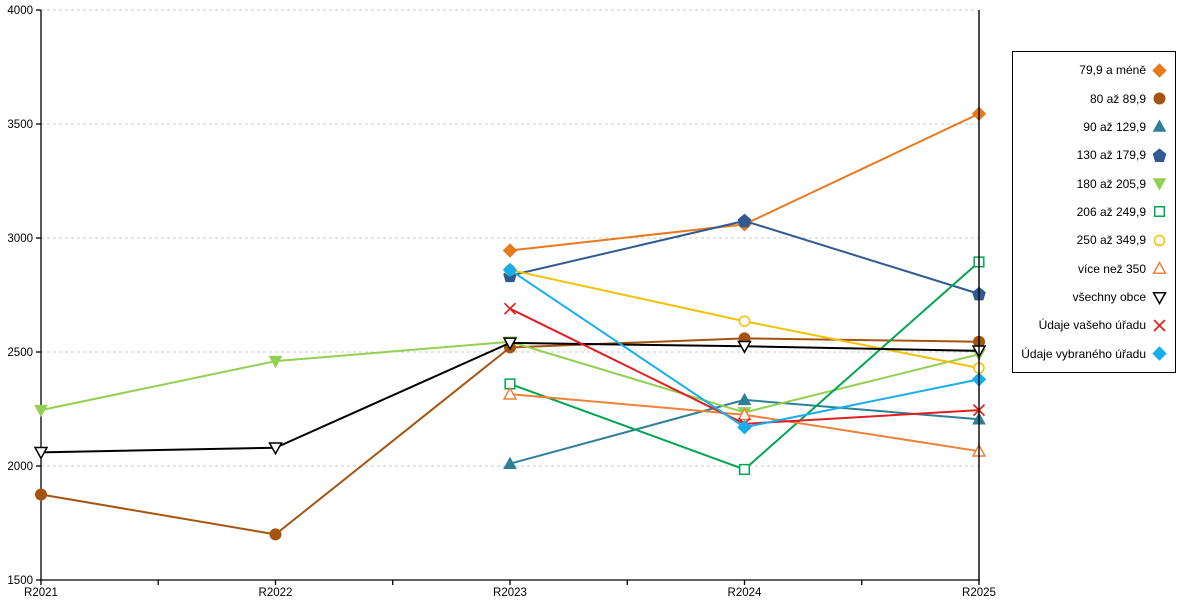 The height and width of the screenshot is (600, 1200). Describe the element at coordinates (745, 593) in the screenshot. I see `x-tick-label: R2024` at that location.